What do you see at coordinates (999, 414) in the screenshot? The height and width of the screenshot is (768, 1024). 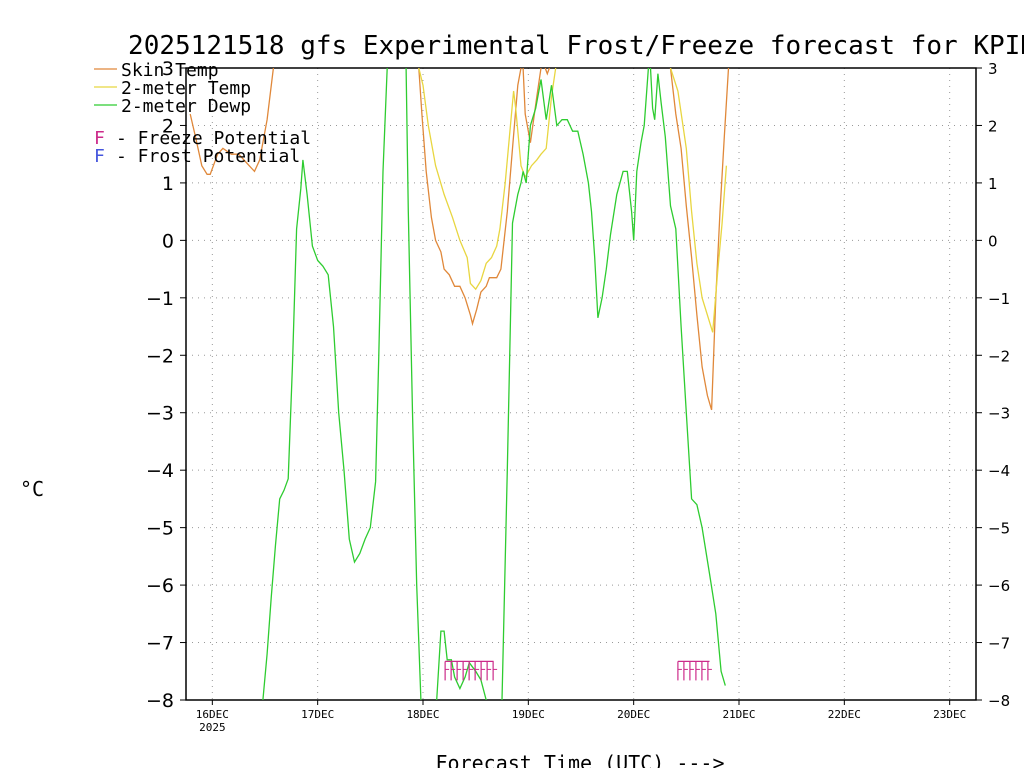 I see `y-tick-label-right: −3` at bounding box center [999, 414].